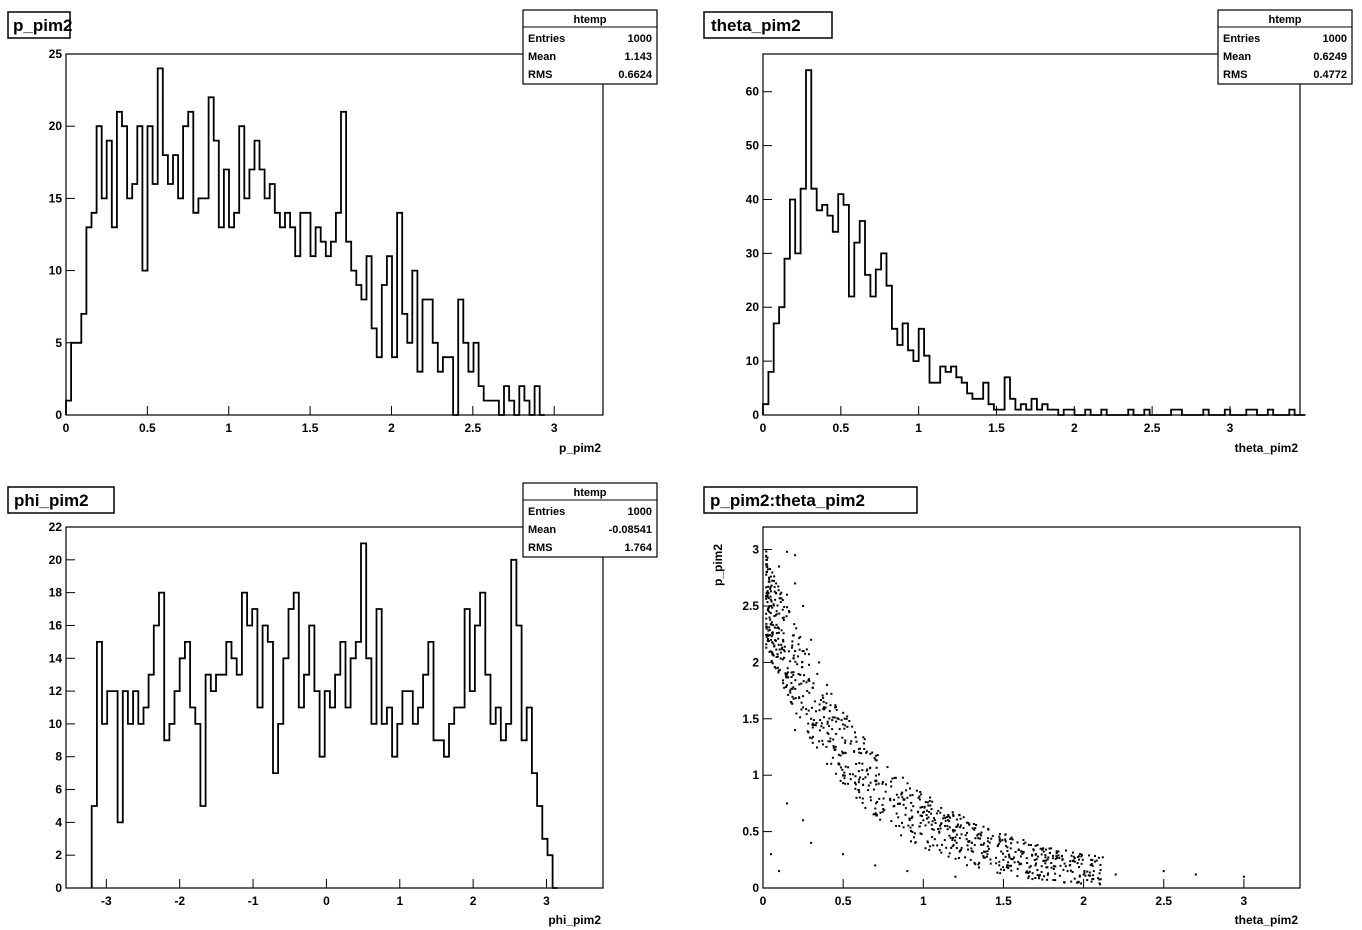 This screenshot has height=930, width=1362. Describe the element at coordinates (1003, 901) in the screenshot. I see `x-tick-label: 1.5` at that location.